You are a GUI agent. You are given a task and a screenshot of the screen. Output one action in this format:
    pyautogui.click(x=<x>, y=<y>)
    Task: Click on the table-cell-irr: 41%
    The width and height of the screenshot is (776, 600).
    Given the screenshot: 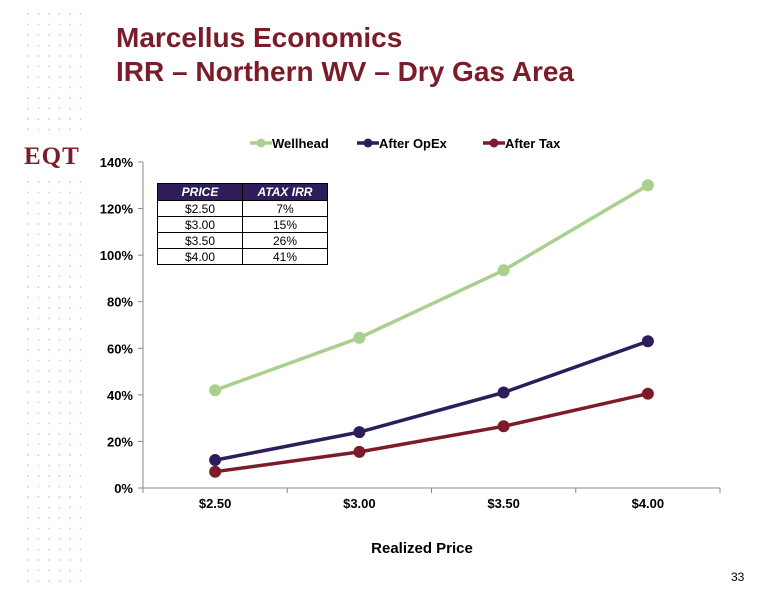 What is the action you would take?
    pyautogui.click(x=285, y=256)
    